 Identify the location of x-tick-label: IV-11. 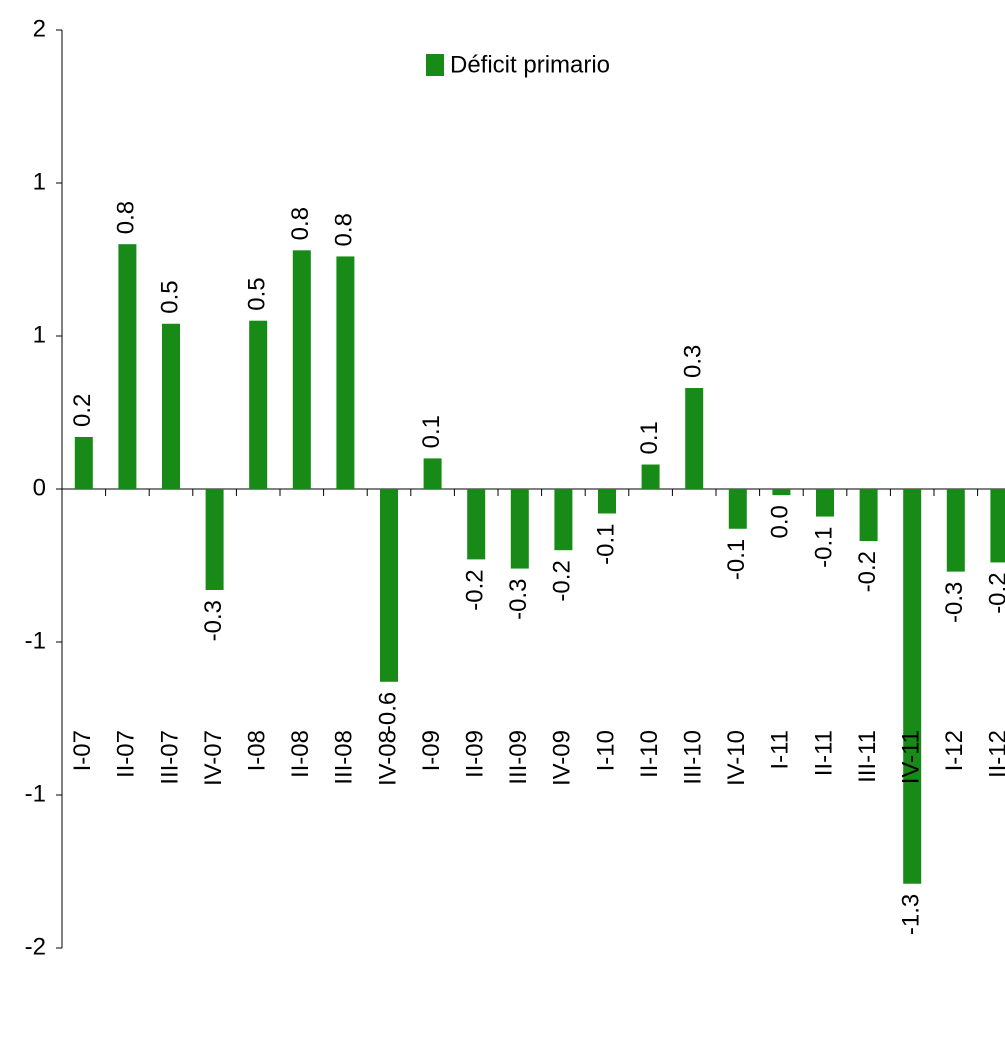
(911, 757).